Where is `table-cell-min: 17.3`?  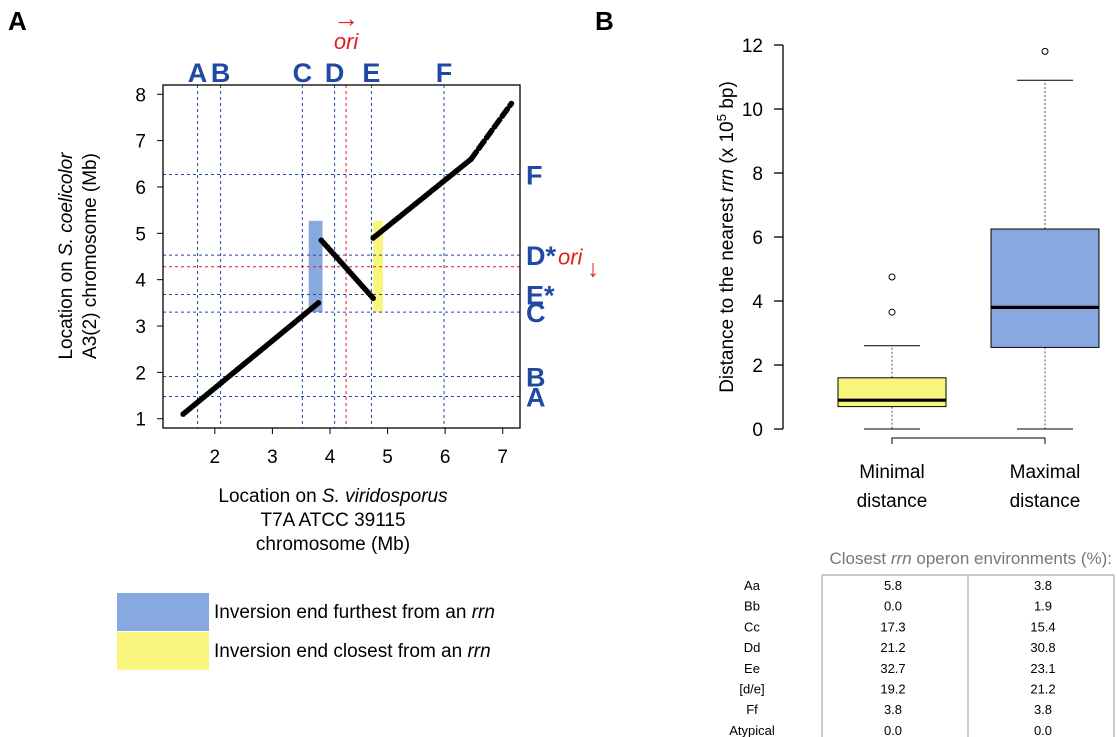
table-cell-min: 17.3 is located at coordinates (892, 626).